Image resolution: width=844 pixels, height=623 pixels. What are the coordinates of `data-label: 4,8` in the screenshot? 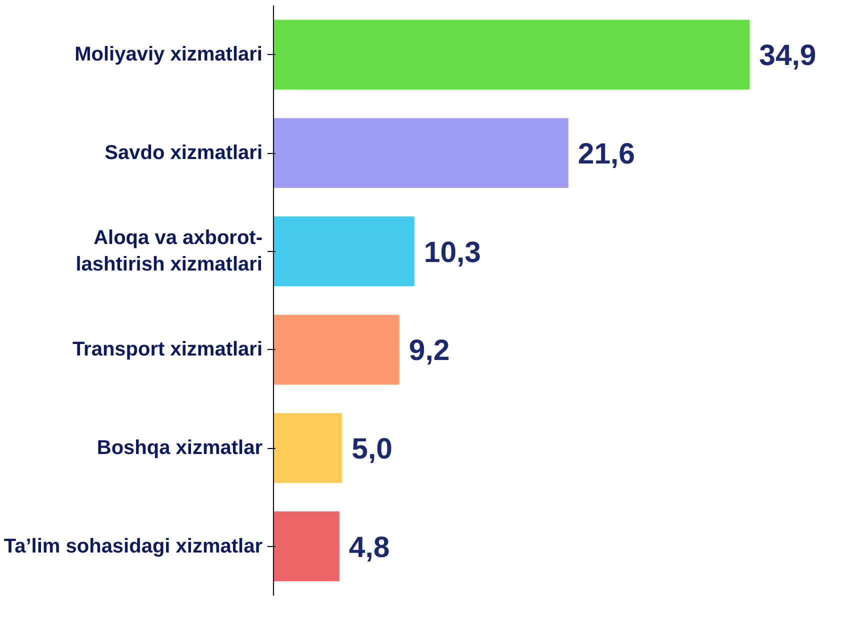 It's located at (369, 547).